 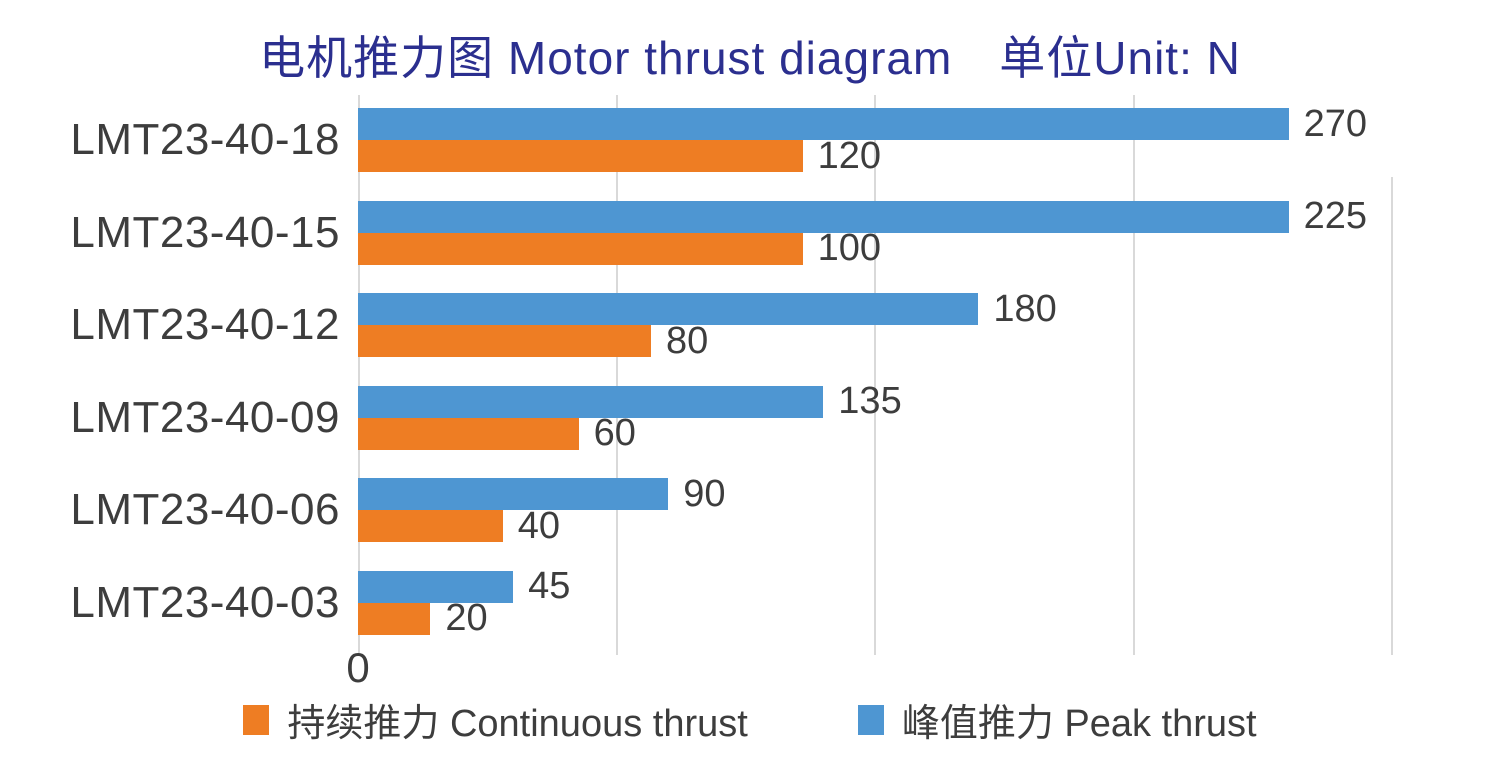 I want to click on legend-label: 峰值推力 Peak thrust, so click(x=1079, y=724).